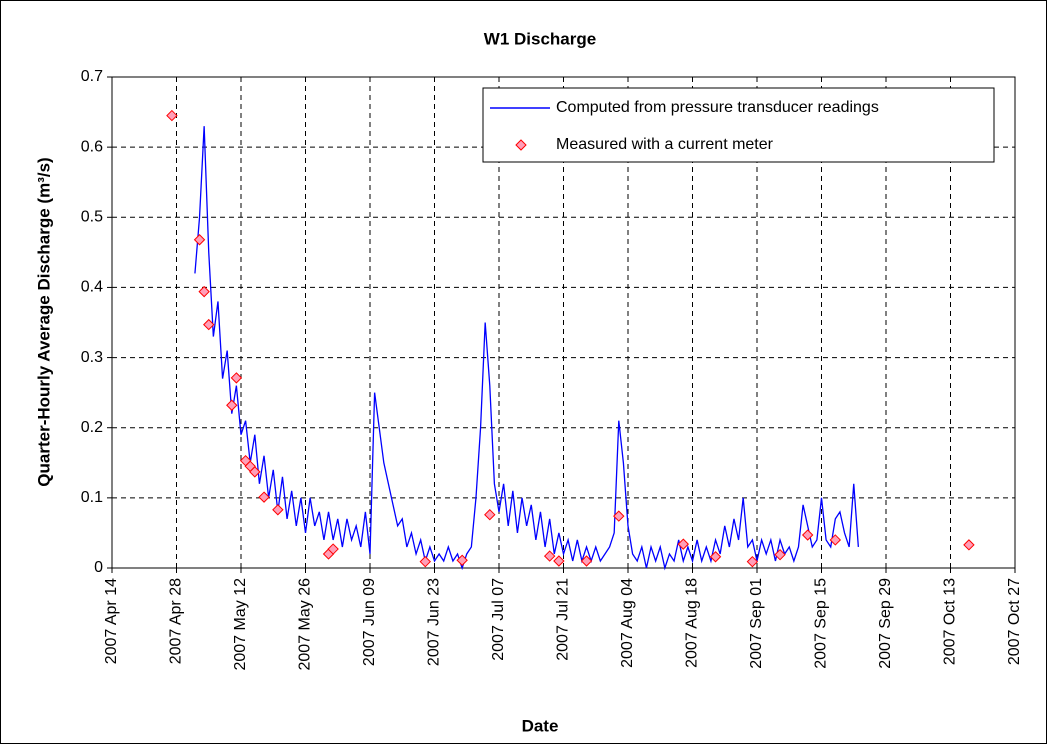  Describe the element at coordinates (540, 38) in the screenshot. I see `chart-title: W1 Discharge` at that location.